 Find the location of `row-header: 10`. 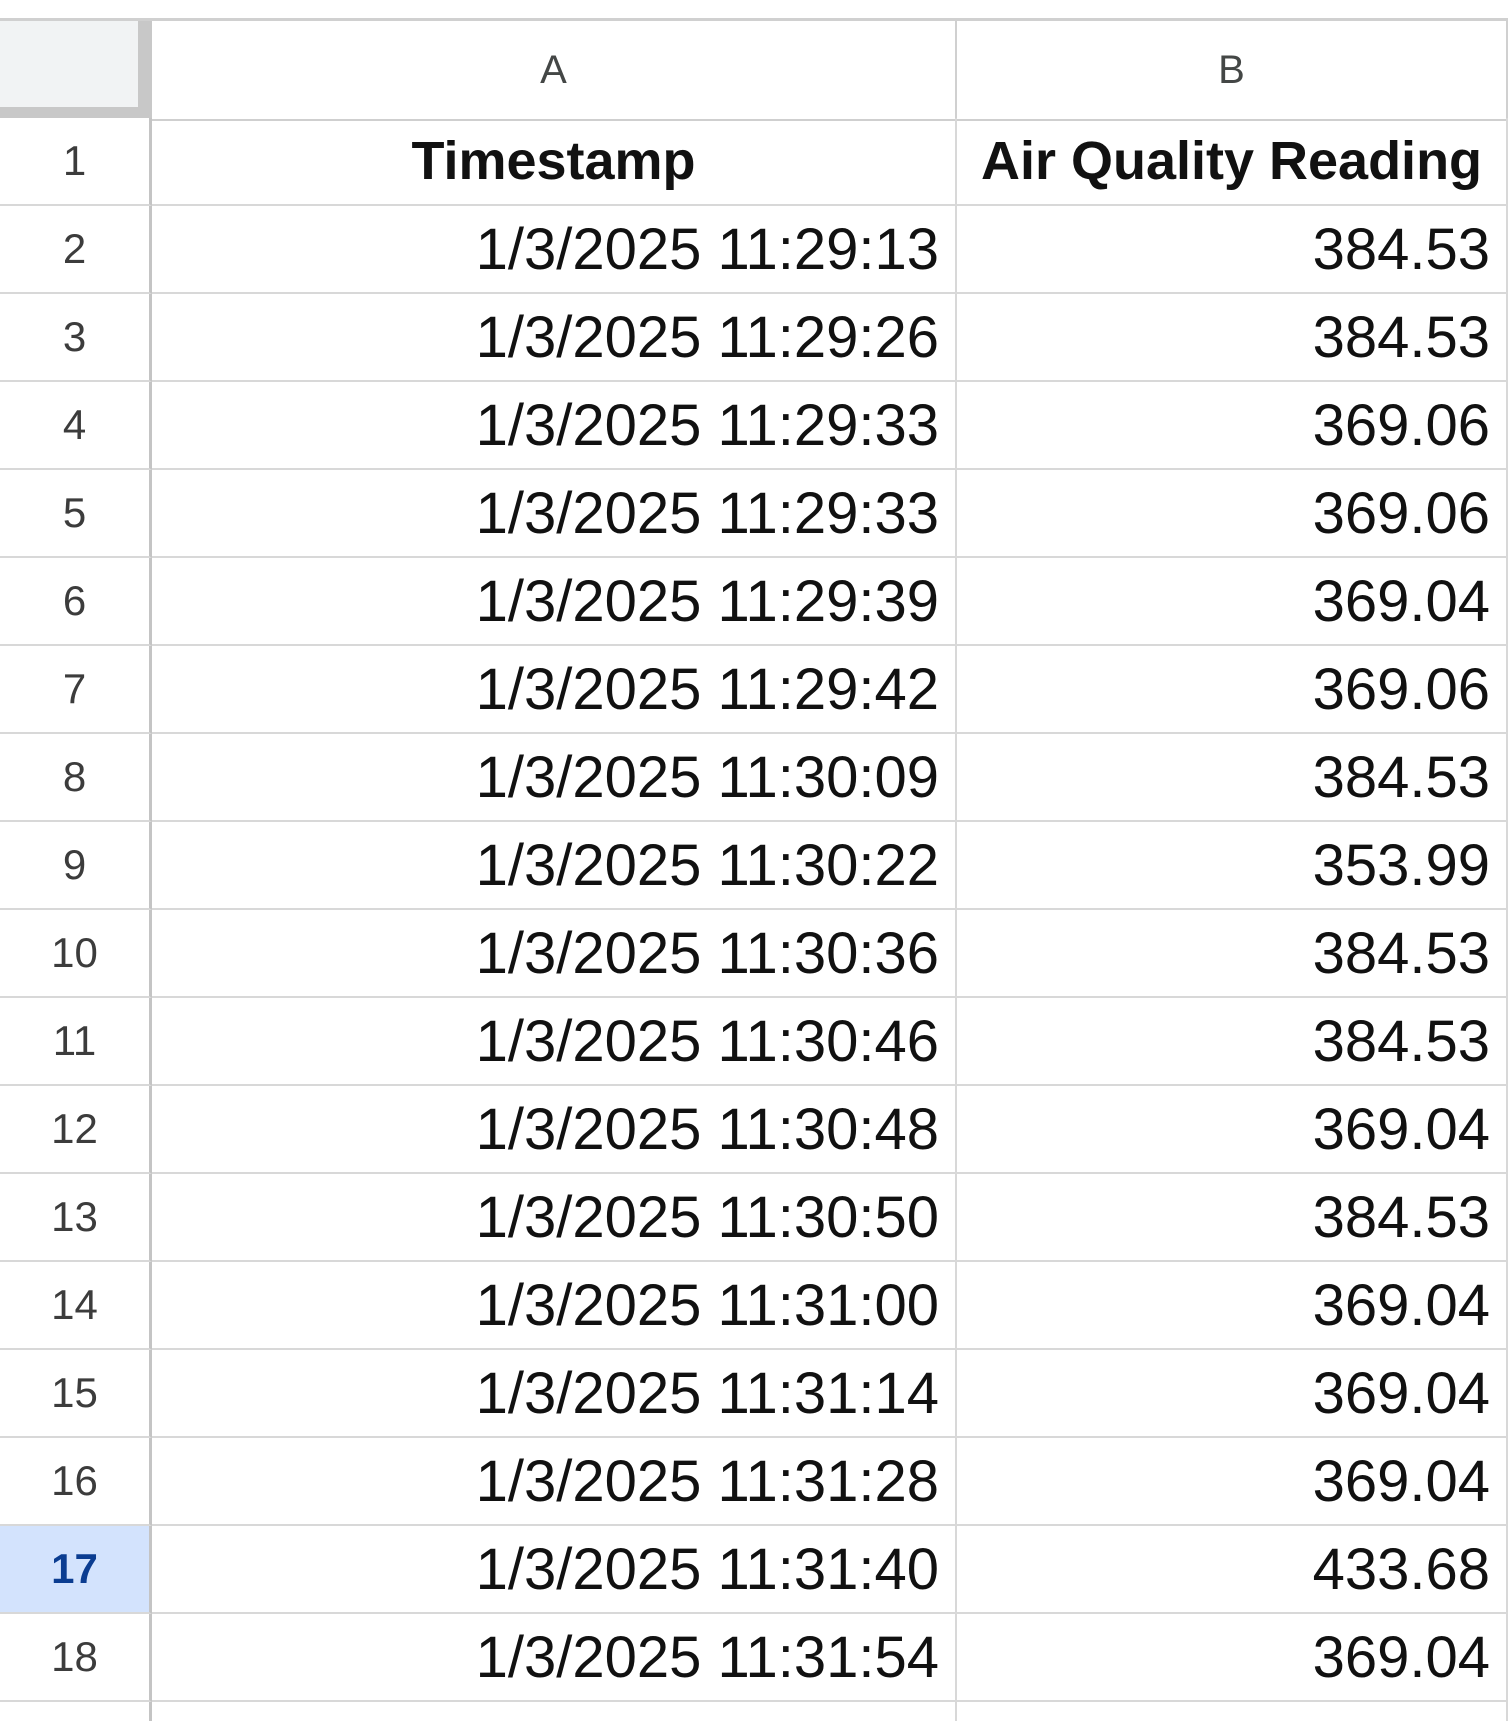

row-header: 10 is located at coordinates (76, 954).